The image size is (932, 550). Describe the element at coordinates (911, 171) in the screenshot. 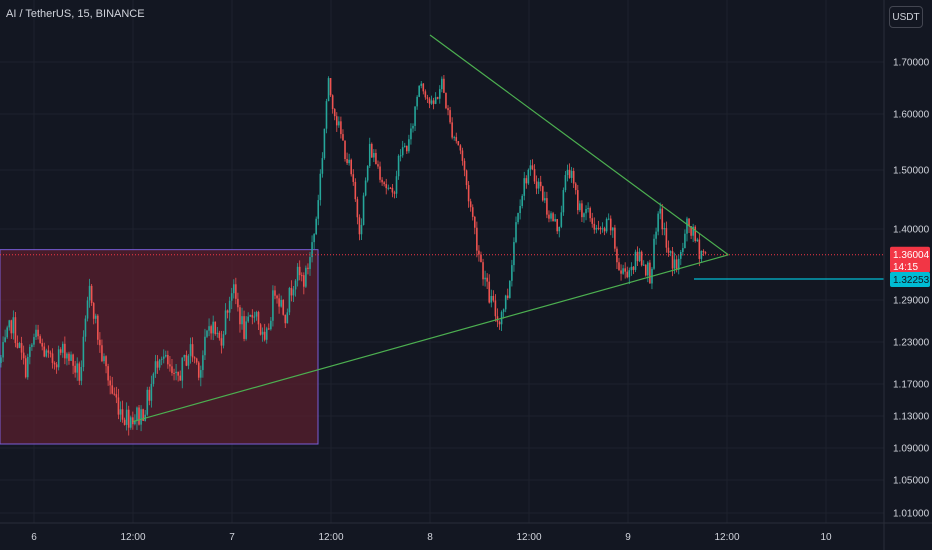

I see `price-tick-label: 1.50000` at that location.